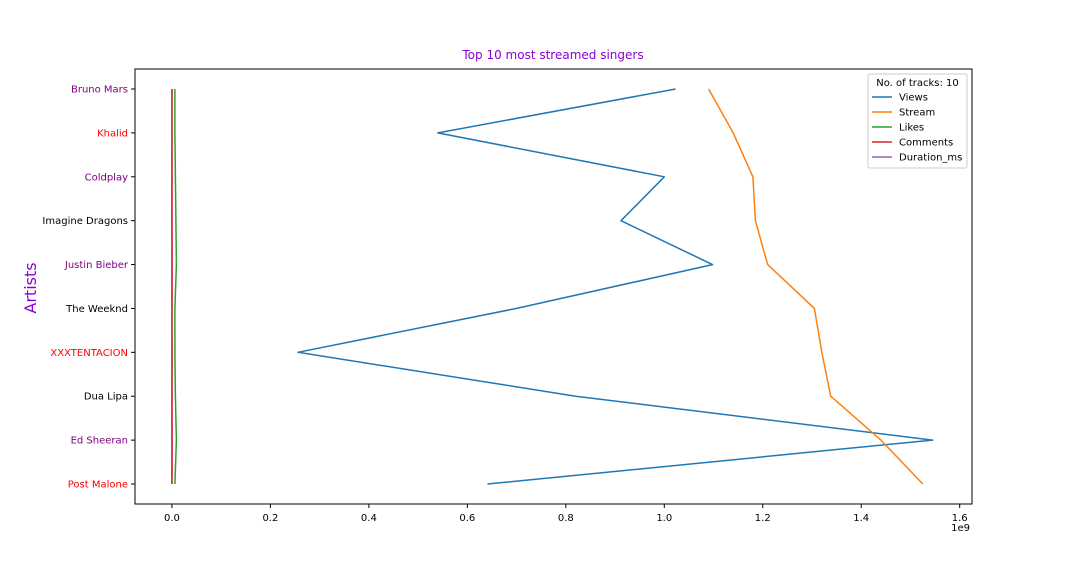 This screenshot has width=1080, height=580. Describe the element at coordinates (172, 518) in the screenshot. I see `x-tick-label: 0.0` at that location.